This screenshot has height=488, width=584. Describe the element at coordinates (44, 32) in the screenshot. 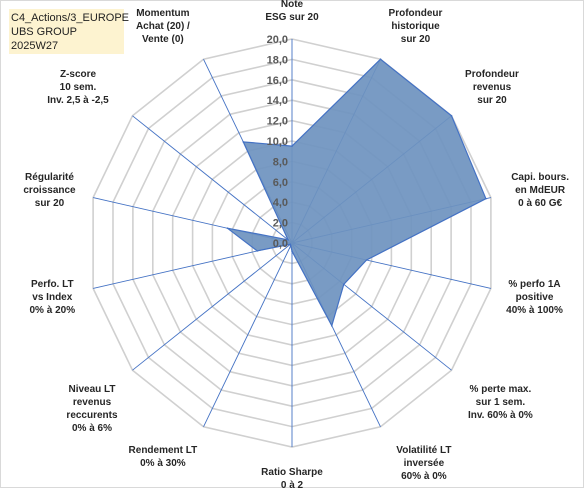

I see `header-line-2: UBS GROUP` at that location.